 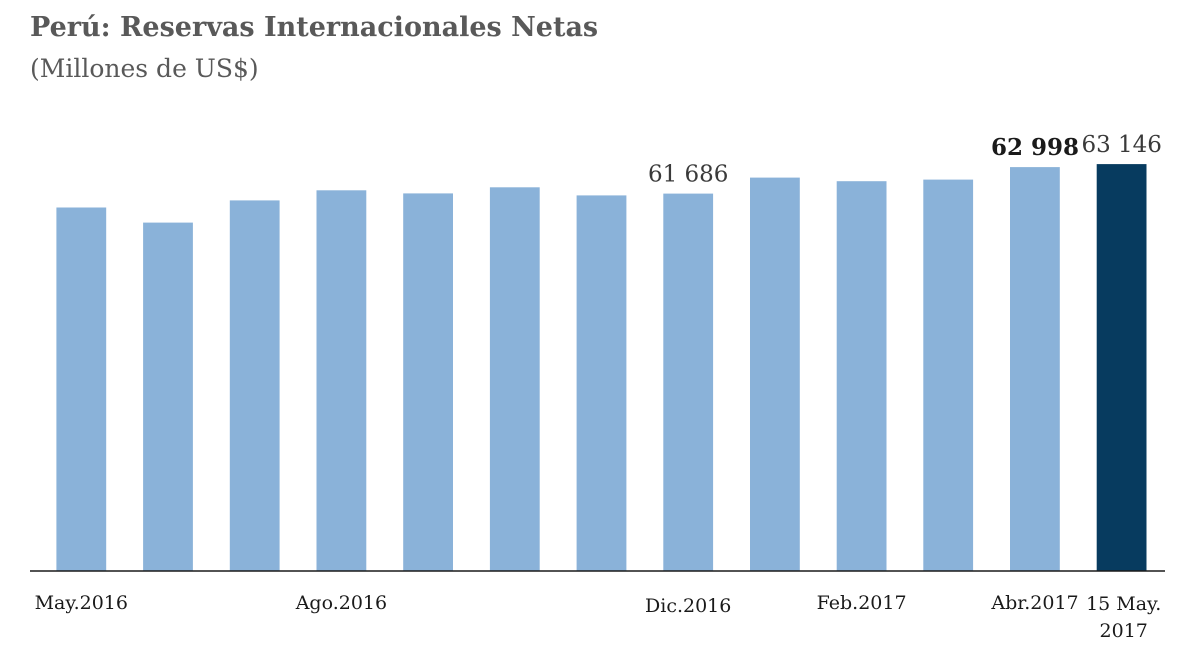 What do you see at coordinates (1034, 603) in the screenshot?
I see `x-tick-label-11: Abr.2017` at bounding box center [1034, 603].